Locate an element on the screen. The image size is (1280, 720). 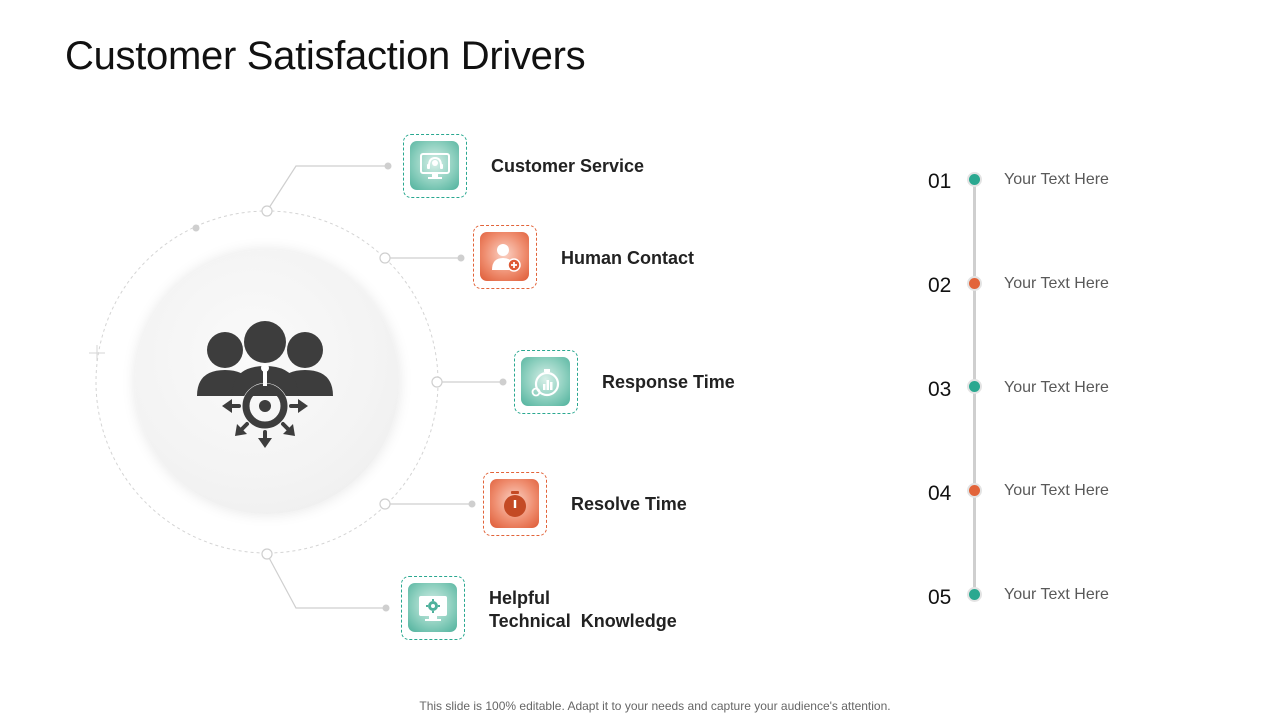
team-target-icon is located at coordinates (265, 384).